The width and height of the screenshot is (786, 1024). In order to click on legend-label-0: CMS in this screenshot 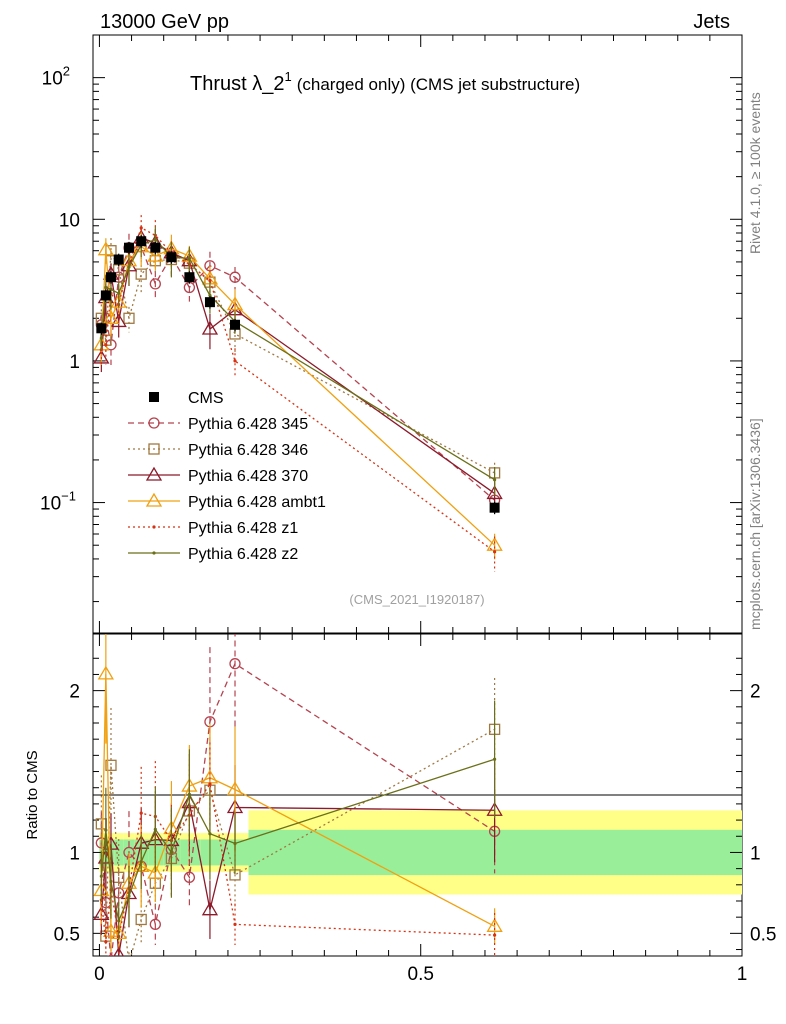, I will do `click(206, 398)`.